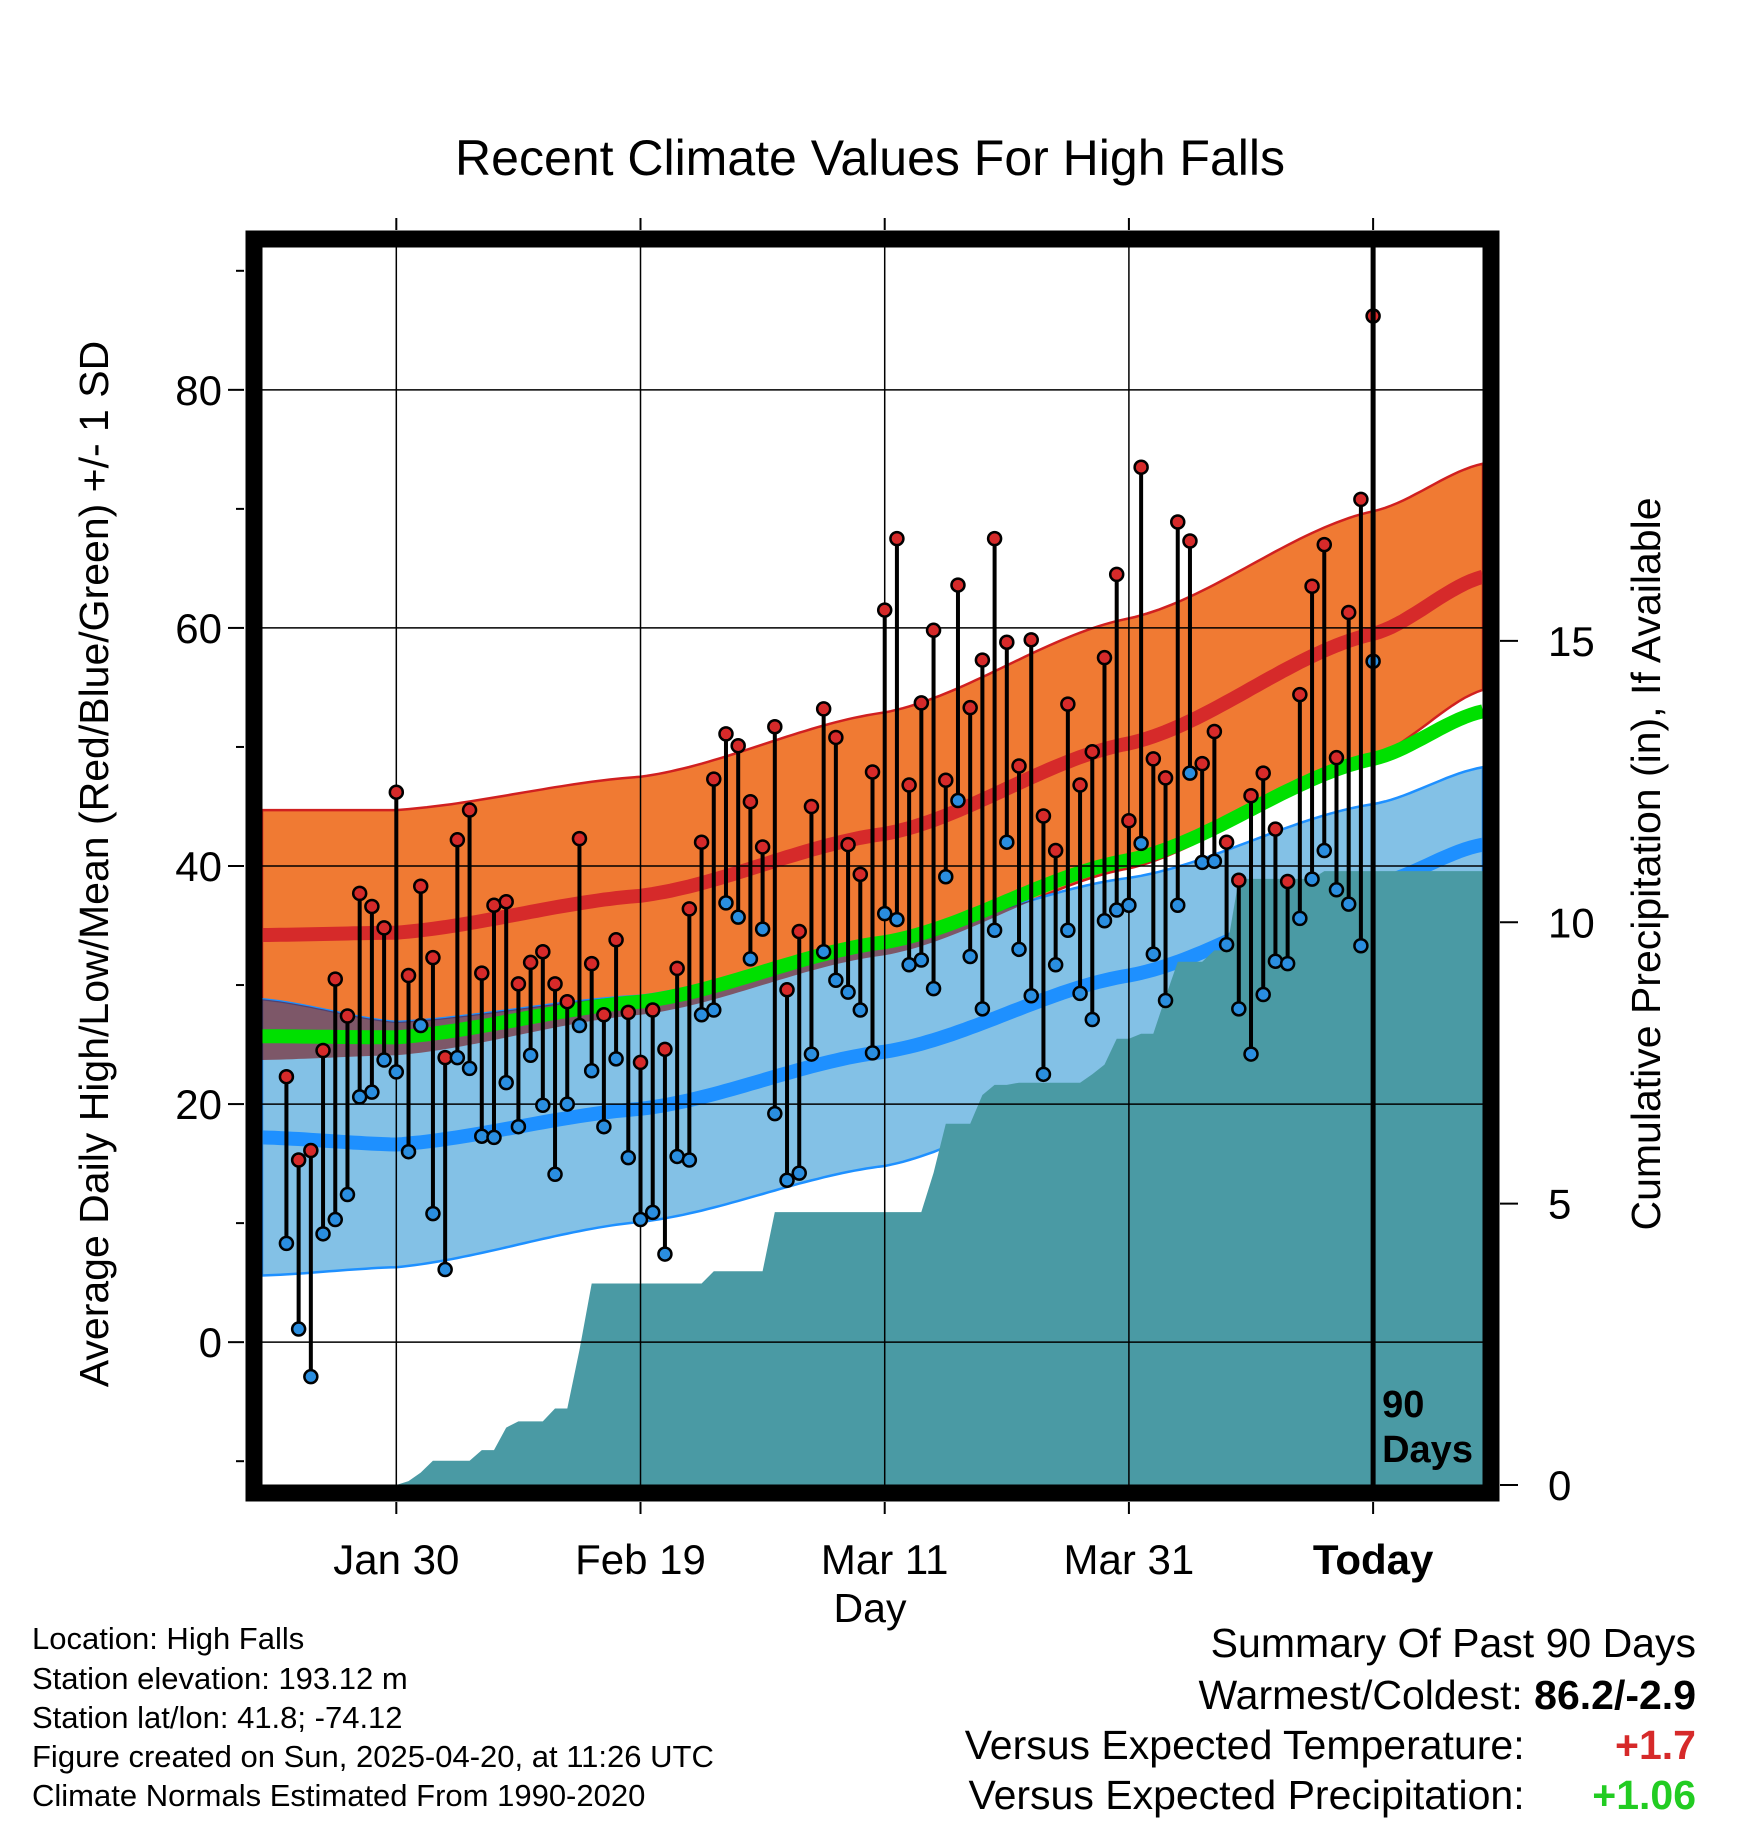  What do you see at coordinates (870, 1608) in the screenshot?
I see `x-axis-label: Day` at bounding box center [870, 1608].